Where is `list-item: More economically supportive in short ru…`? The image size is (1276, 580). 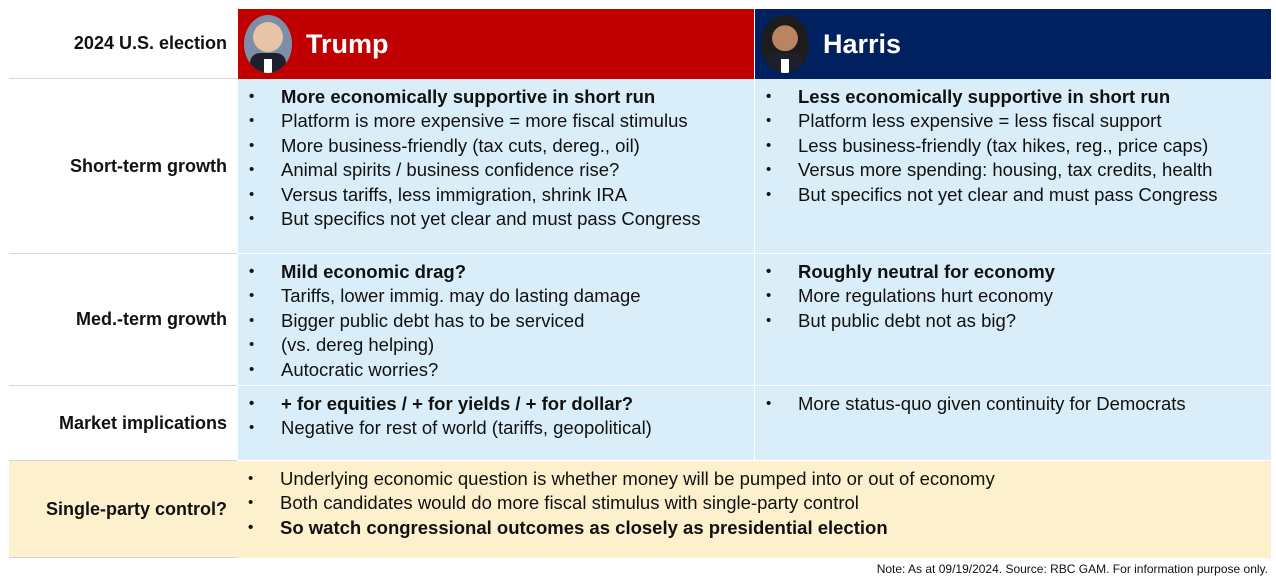 list-item: More economically supportive in short ru… is located at coordinates (500, 97).